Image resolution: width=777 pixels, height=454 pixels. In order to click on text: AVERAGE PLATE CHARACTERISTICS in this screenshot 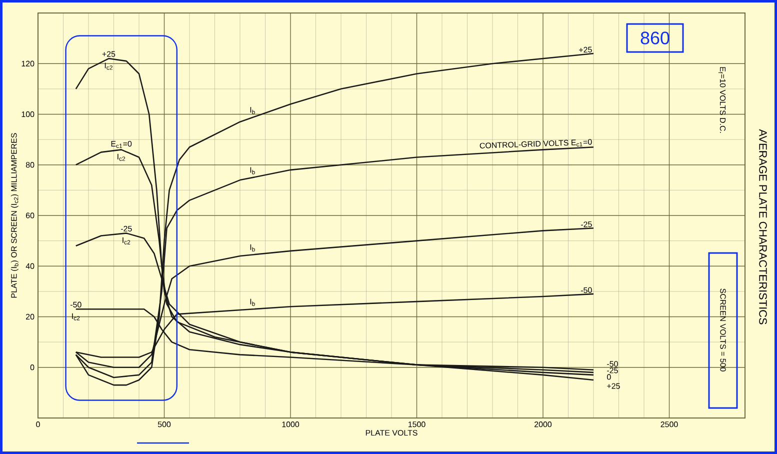, I will do `click(763, 226)`.